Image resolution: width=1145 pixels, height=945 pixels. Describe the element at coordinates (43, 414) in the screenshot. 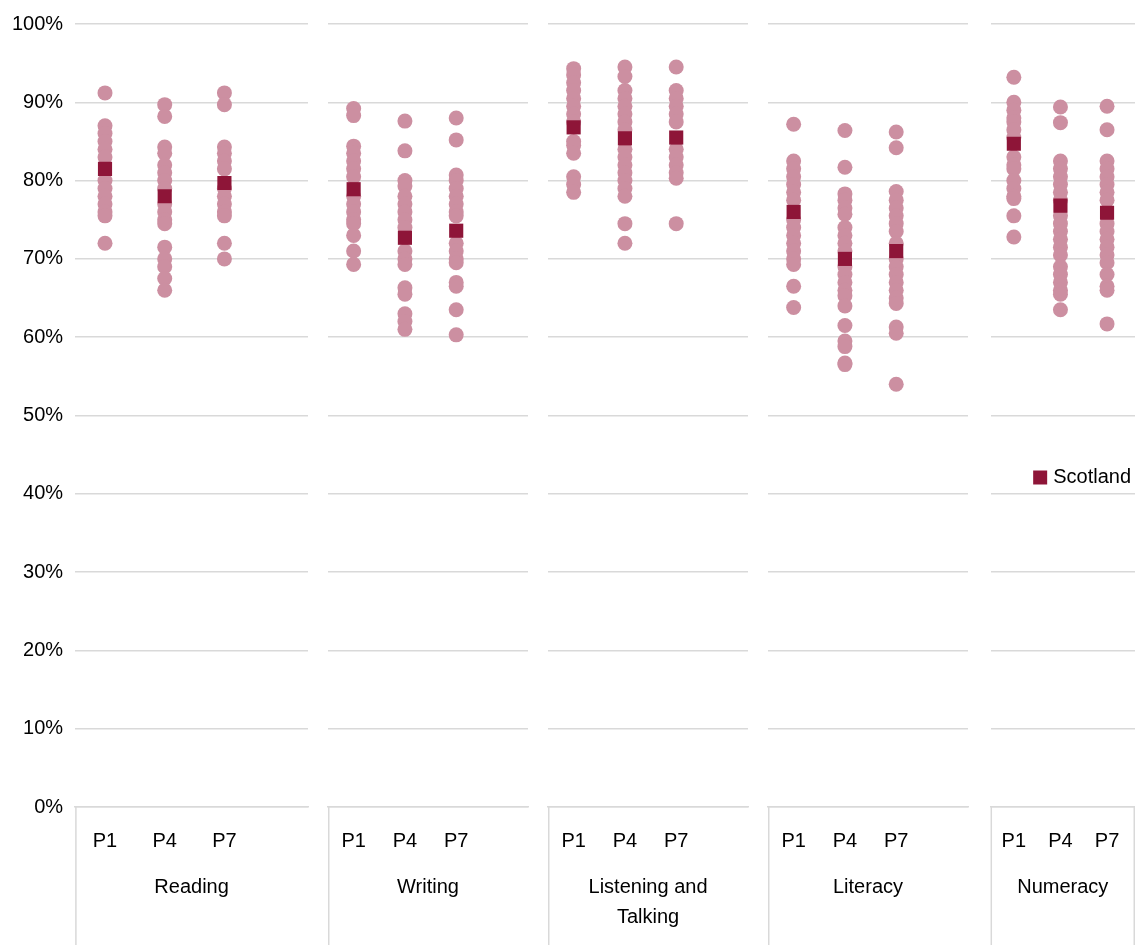

I see `y-tick-label: 50%` at that location.